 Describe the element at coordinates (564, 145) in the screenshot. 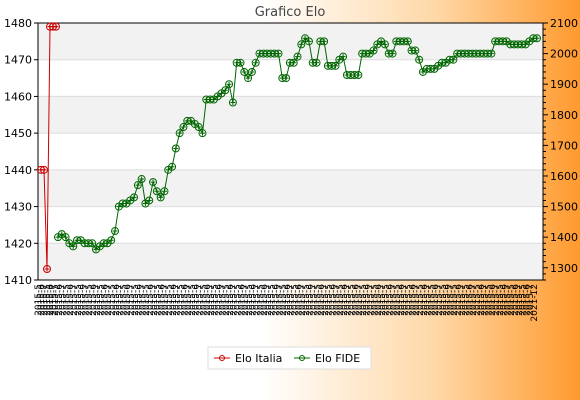

I see `right-tick-label: 1700` at that location.